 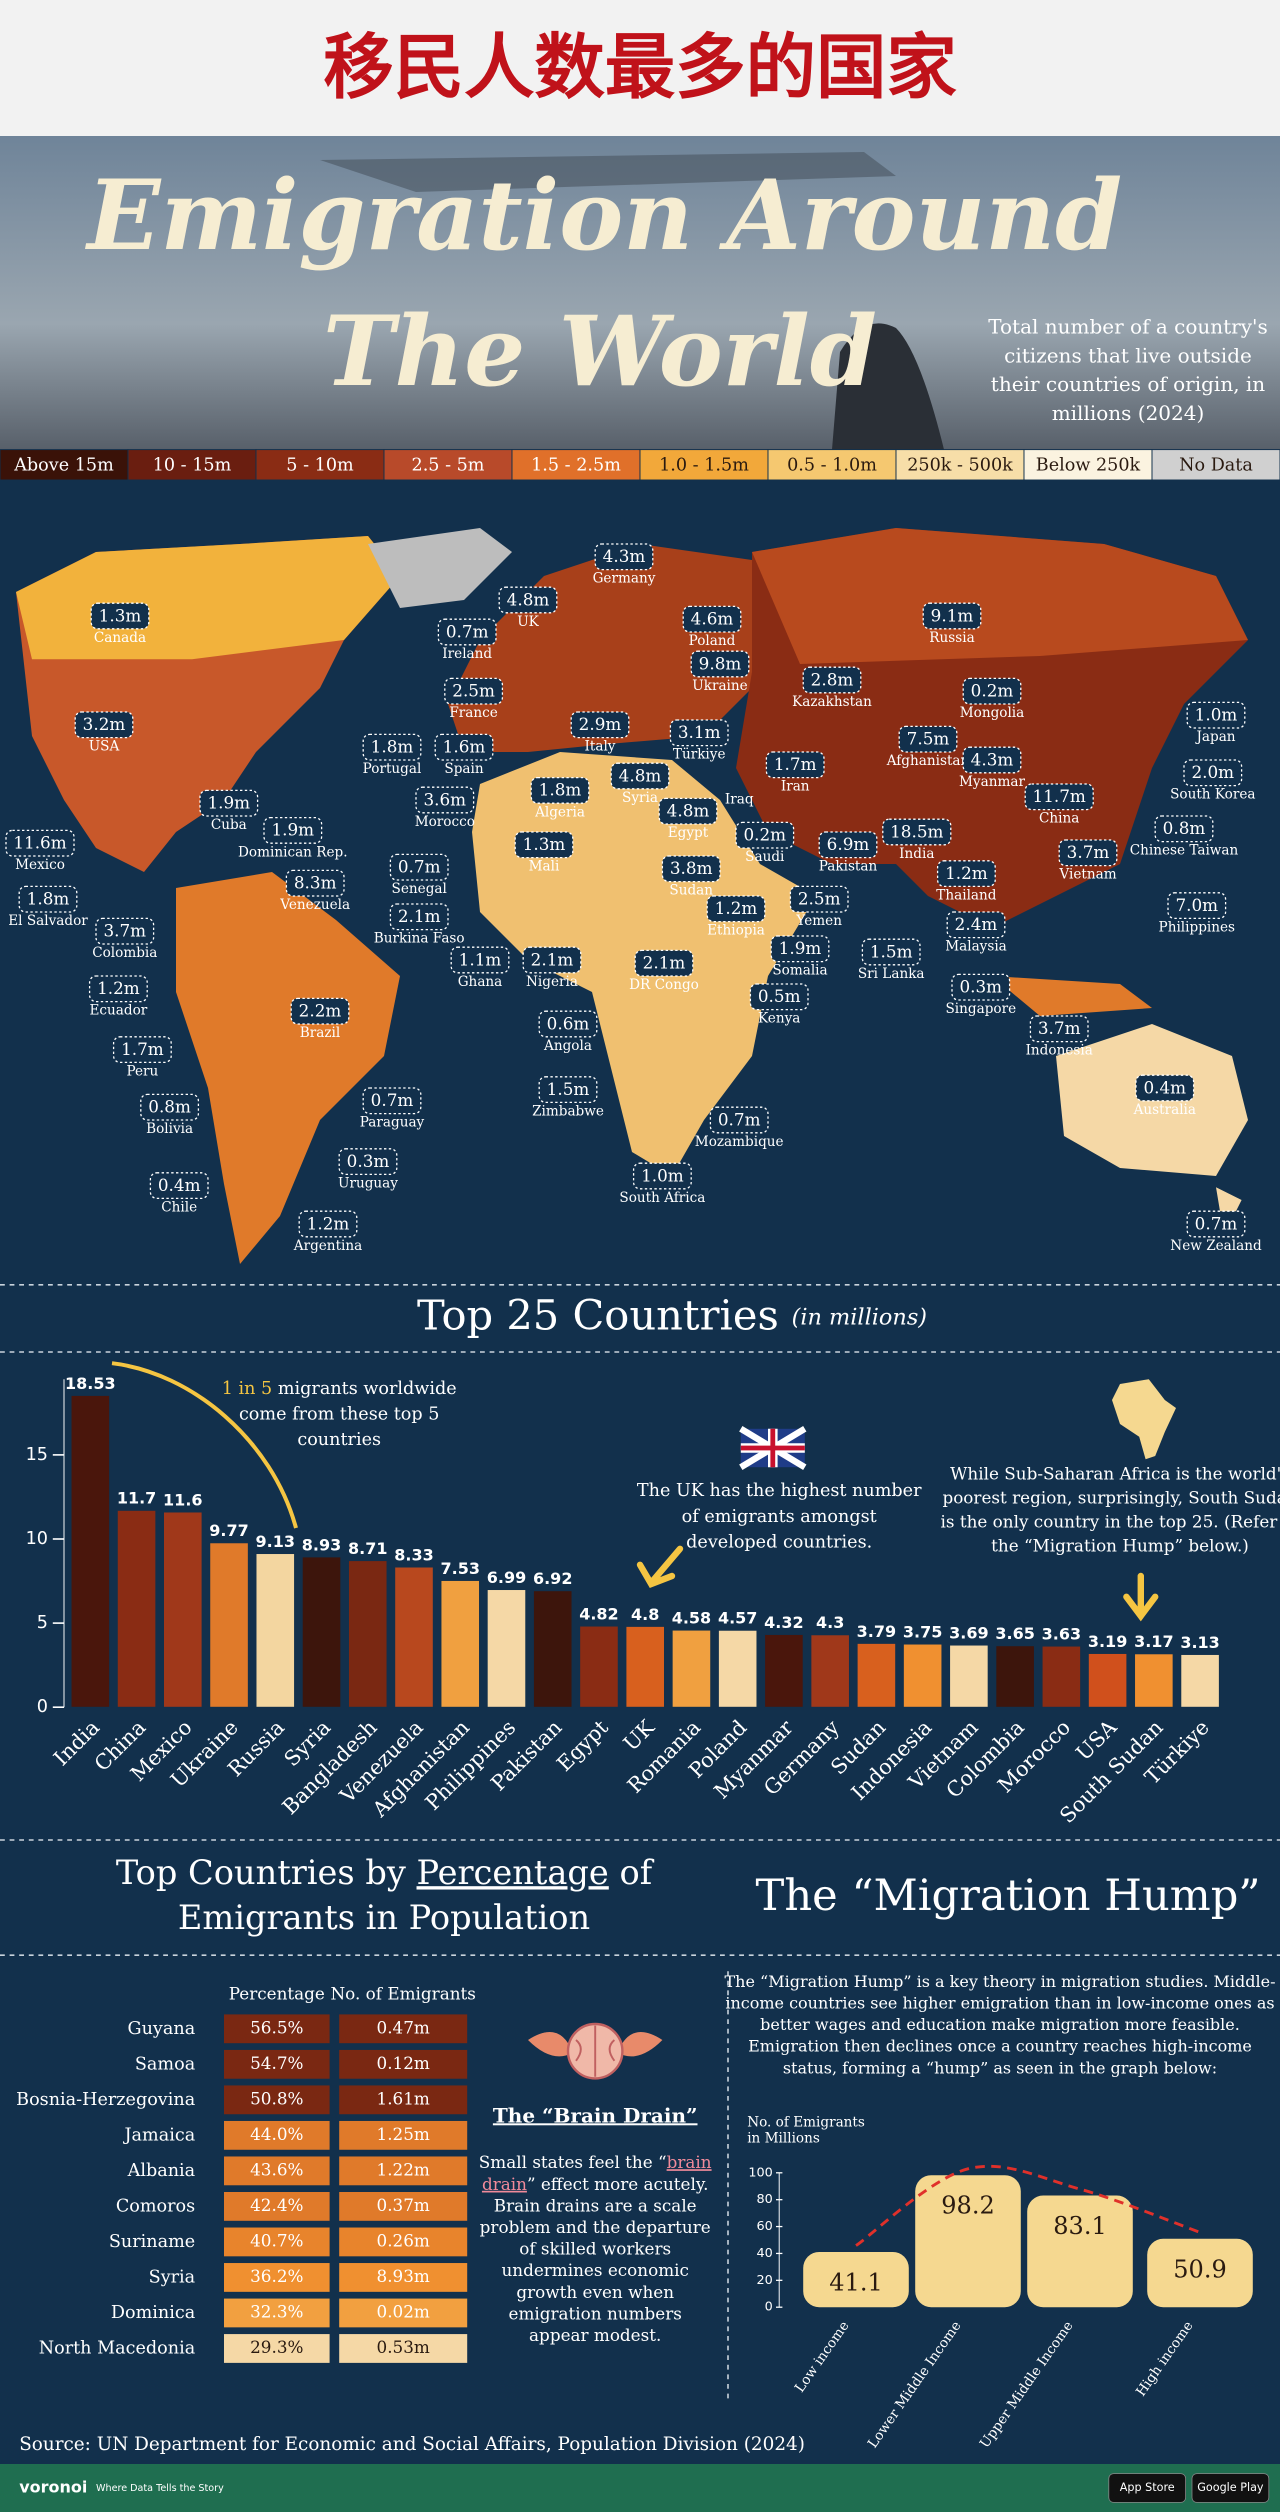 What do you see at coordinates (276, 2027) in the screenshot?
I see `cell-value: 56.5%` at bounding box center [276, 2027].